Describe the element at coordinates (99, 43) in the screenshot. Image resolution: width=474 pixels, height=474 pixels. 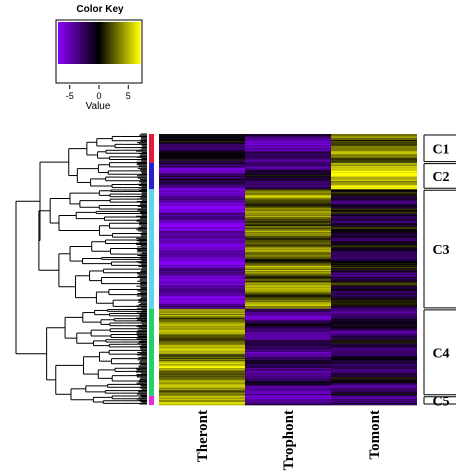
I see `color-key-gradient` at that location.